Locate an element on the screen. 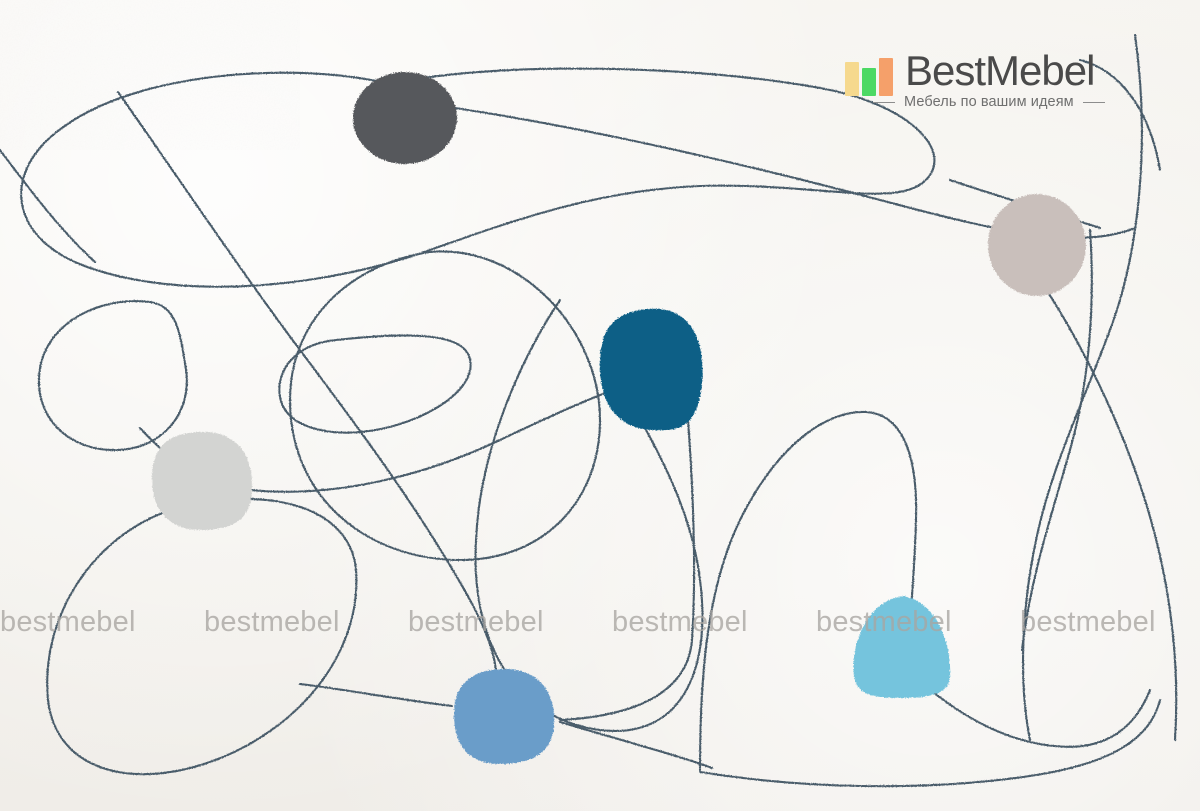  brand-logo: BestMebel Мебель по вашим идеям is located at coordinates (995, 83).